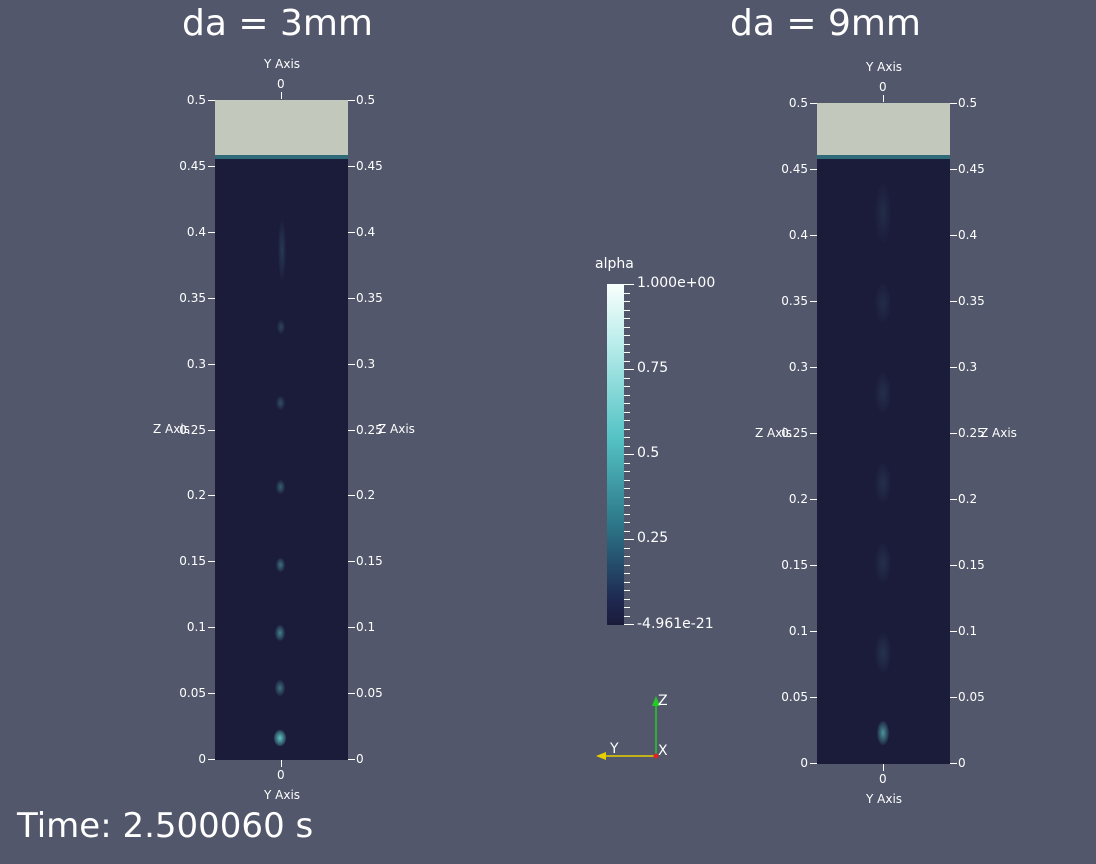 The image size is (1096, 864). What do you see at coordinates (794, 169) in the screenshot?
I see `z-tick-label-left: 0.45` at bounding box center [794, 169].